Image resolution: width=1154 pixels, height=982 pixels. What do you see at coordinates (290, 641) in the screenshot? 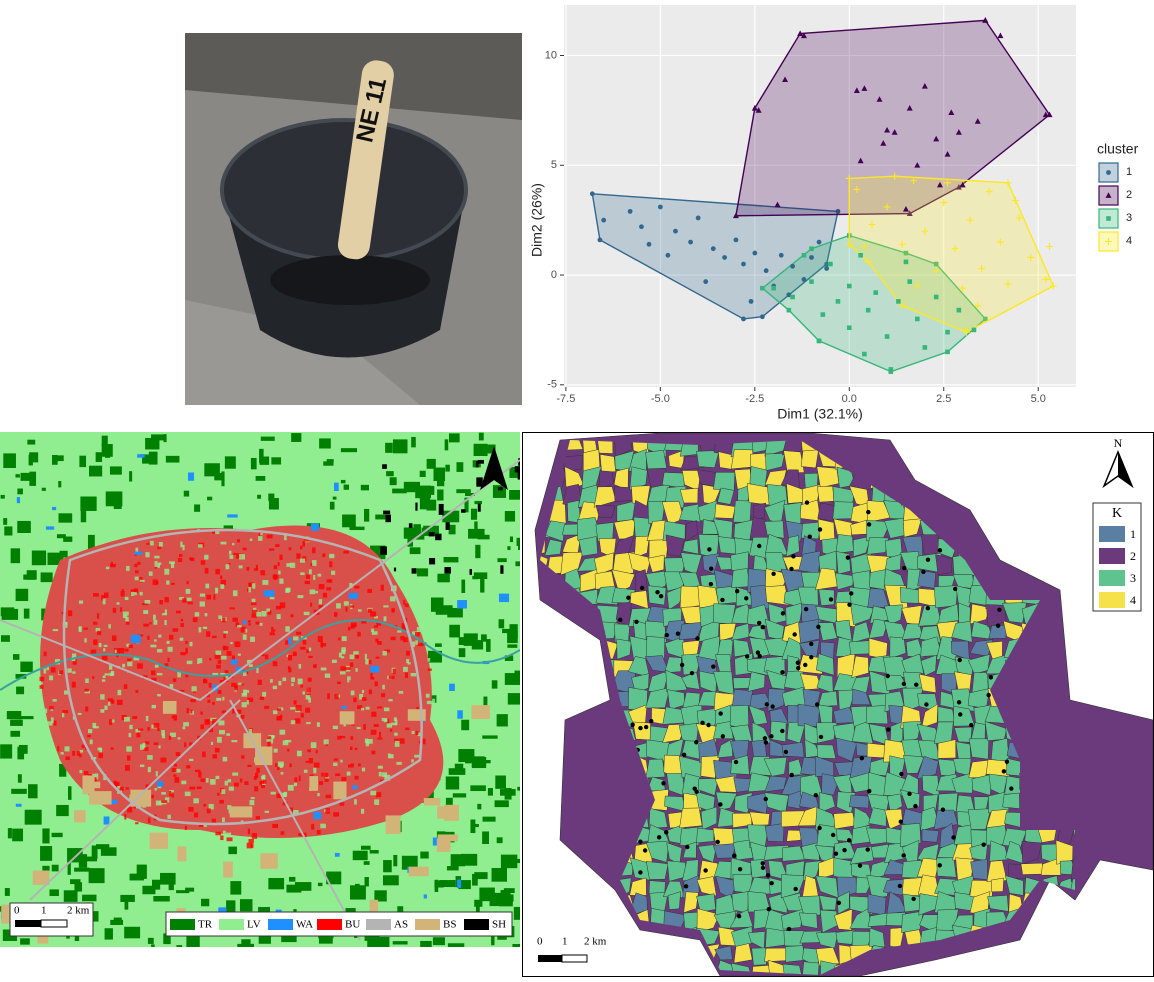
I see `water-patch` at bounding box center [290, 641].